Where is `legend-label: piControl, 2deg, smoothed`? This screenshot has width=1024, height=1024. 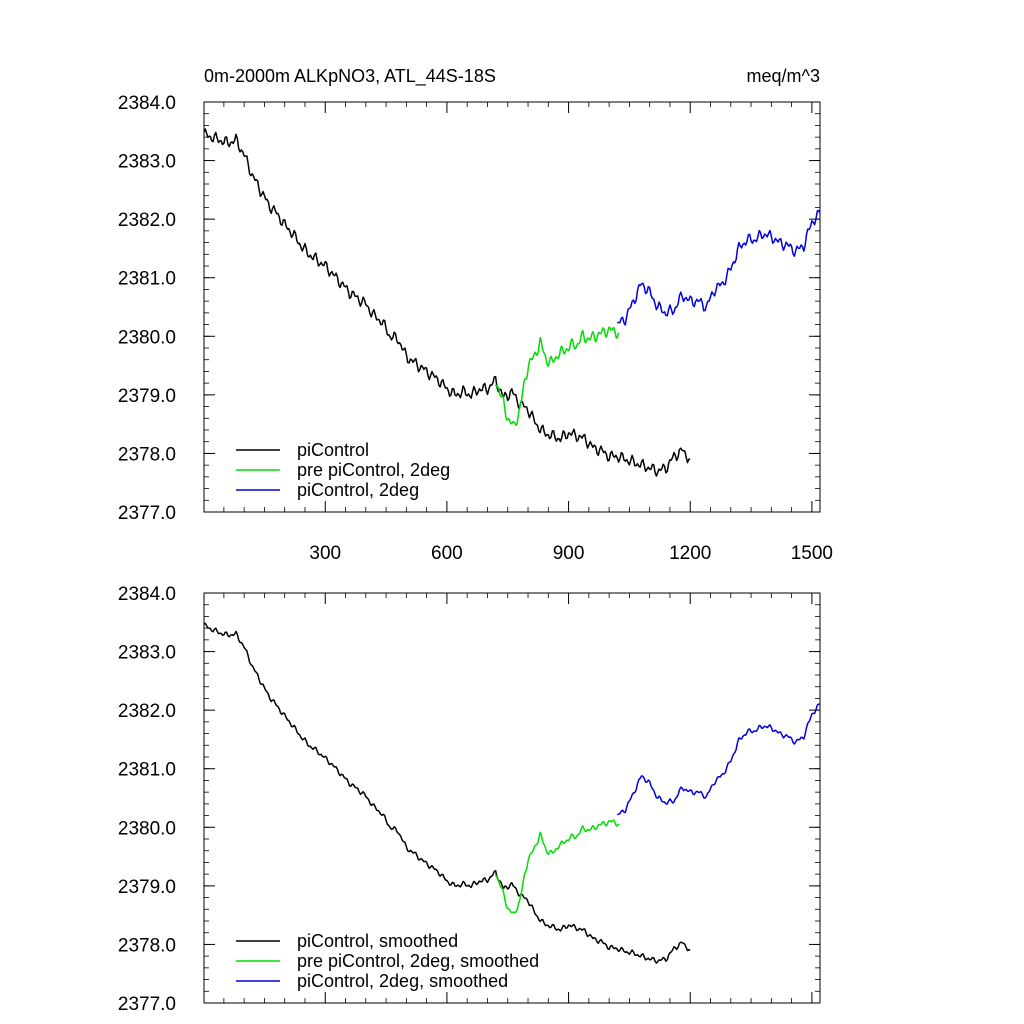 legend-label: piControl, 2deg, smoothed is located at coordinates (402, 981).